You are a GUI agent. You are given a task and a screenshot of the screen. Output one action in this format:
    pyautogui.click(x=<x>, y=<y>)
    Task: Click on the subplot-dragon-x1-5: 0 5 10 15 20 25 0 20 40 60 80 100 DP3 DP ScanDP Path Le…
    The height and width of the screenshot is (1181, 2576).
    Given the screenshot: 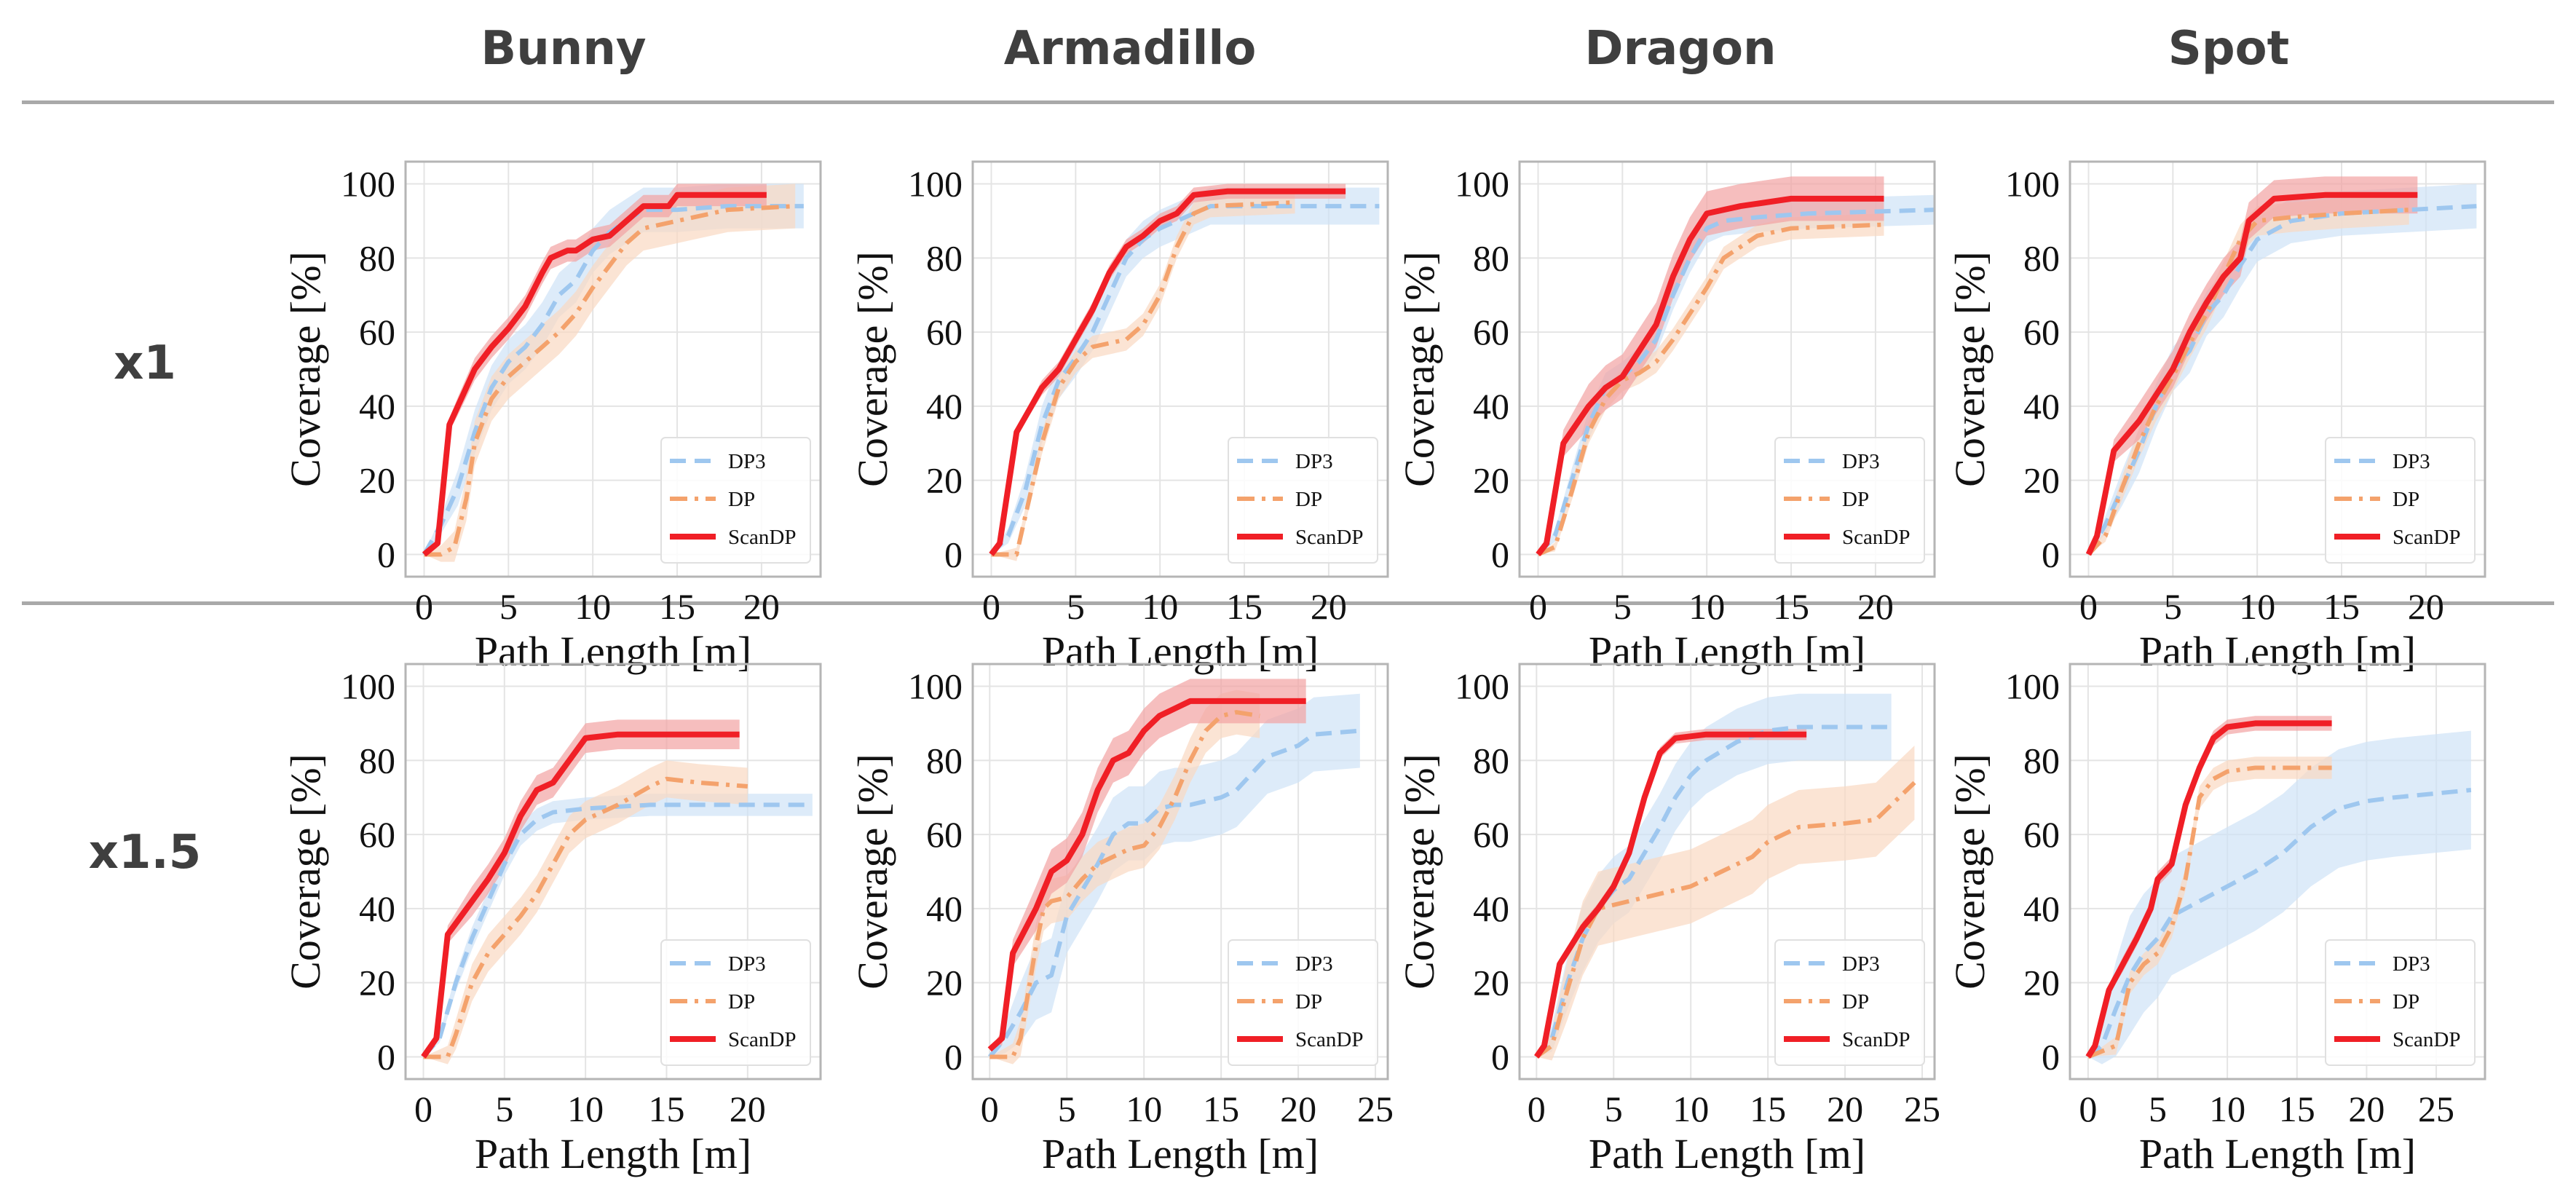 What is the action you would take?
    pyautogui.click(x=1668, y=920)
    